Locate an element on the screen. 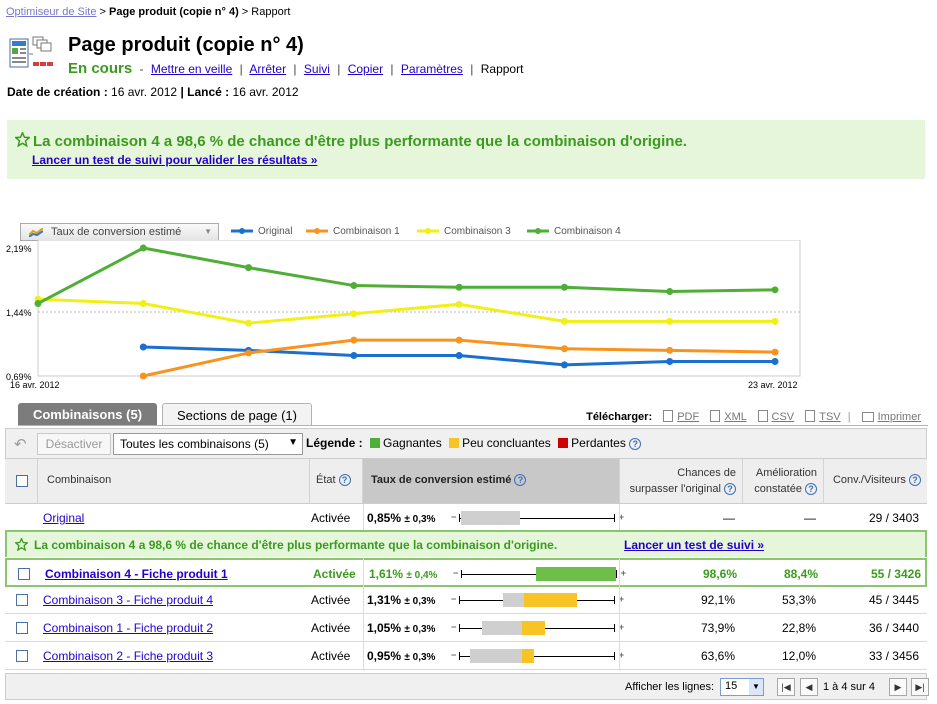 The height and width of the screenshot is (704, 937). combination-link: Combinaison 4 - Fiche produit 1 is located at coordinates (136, 574).